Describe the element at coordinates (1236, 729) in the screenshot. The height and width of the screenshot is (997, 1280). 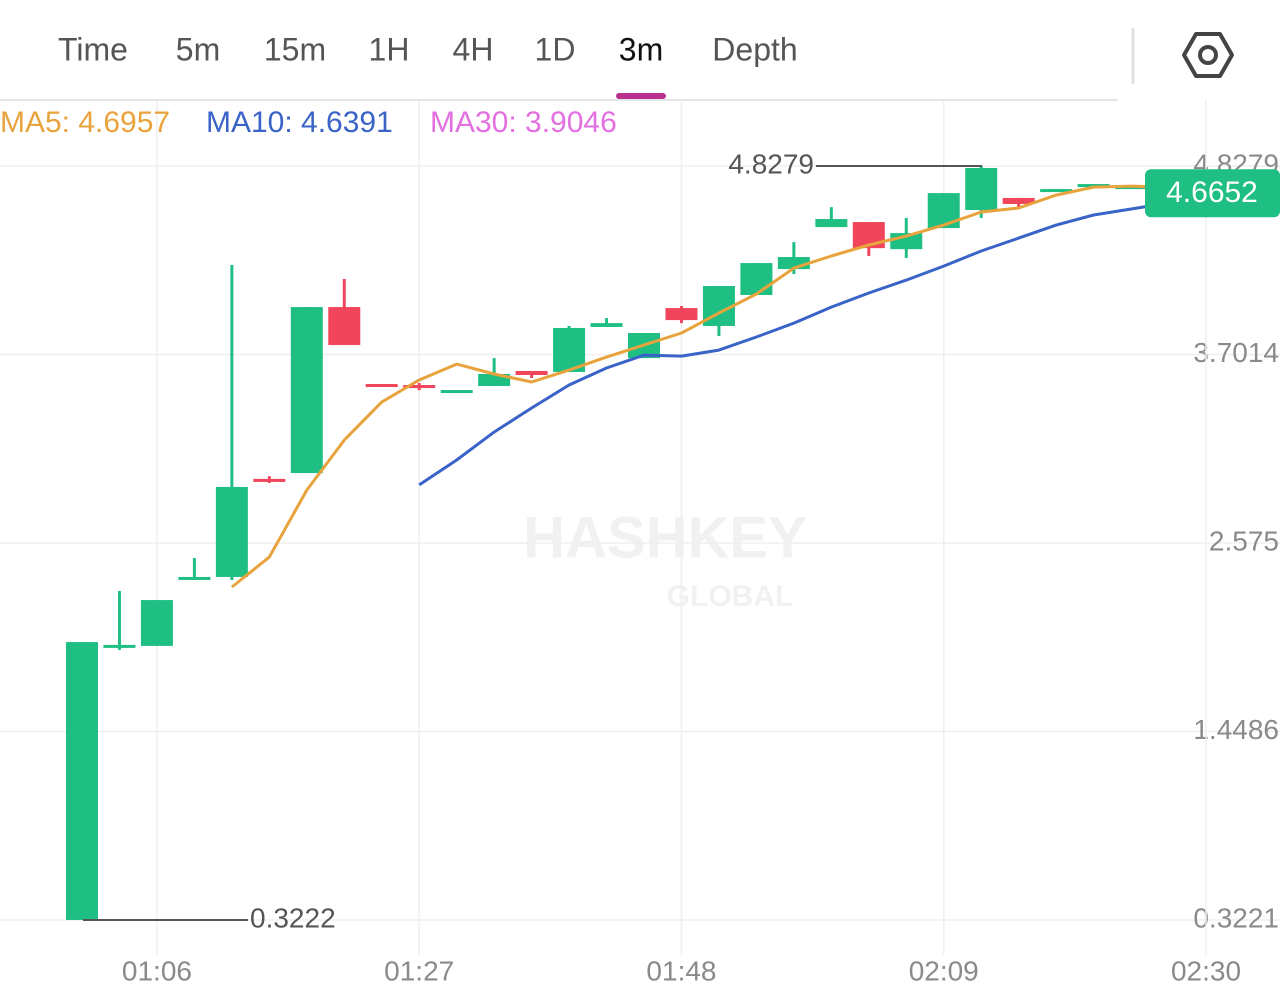
I see `y-tick-label: 1.4486` at that location.